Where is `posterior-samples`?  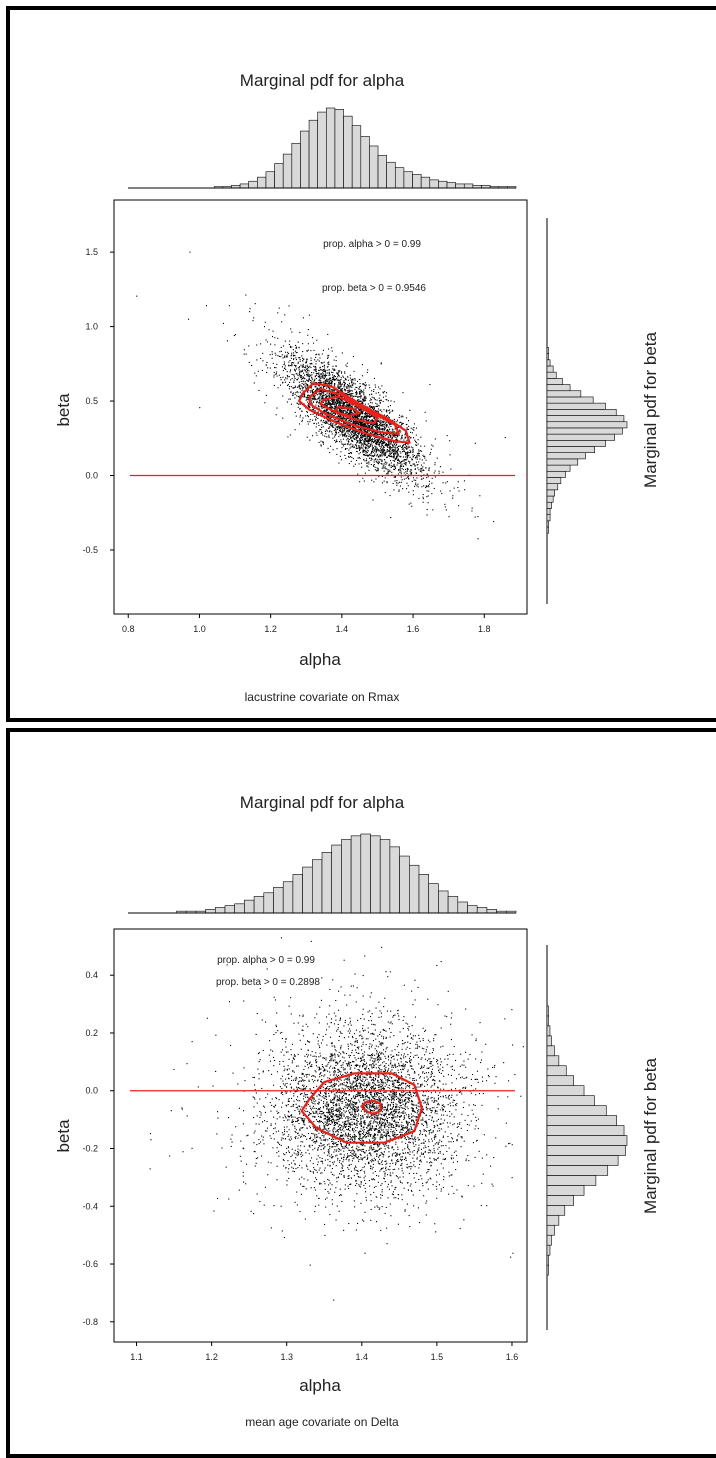 posterior-samples is located at coordinates (321, 396).